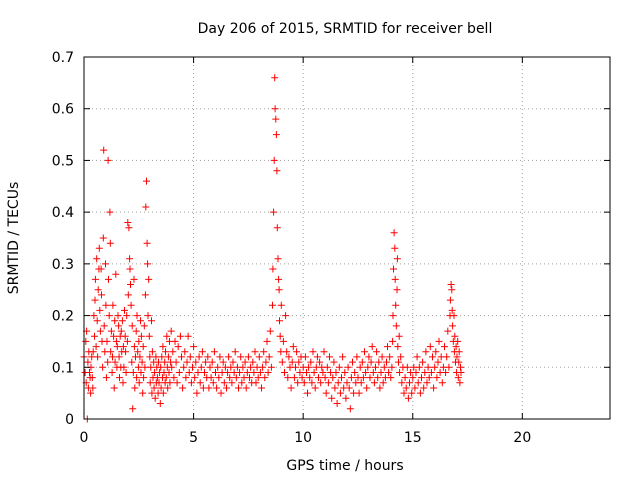 The height and width of the screenshot is (480, 640). What do you see at coordinates (84, 438) in the screenshot?
I see `x-tick-label: 0` at bounding box center [84, 438].